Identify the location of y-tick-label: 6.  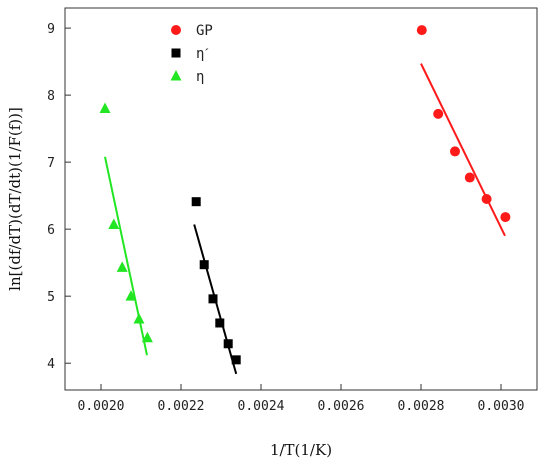
(51, 230).